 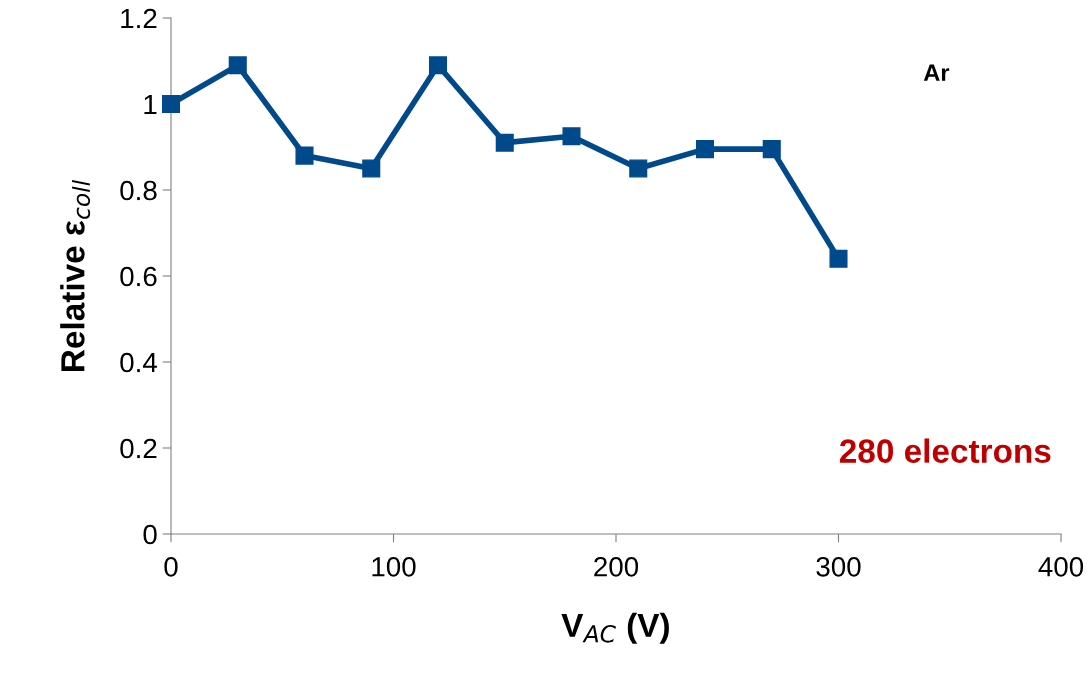 What do you see at coordinates (936, 72) in the screenshot?
I see `annotation: Ar` at bounding box center [936, 72].